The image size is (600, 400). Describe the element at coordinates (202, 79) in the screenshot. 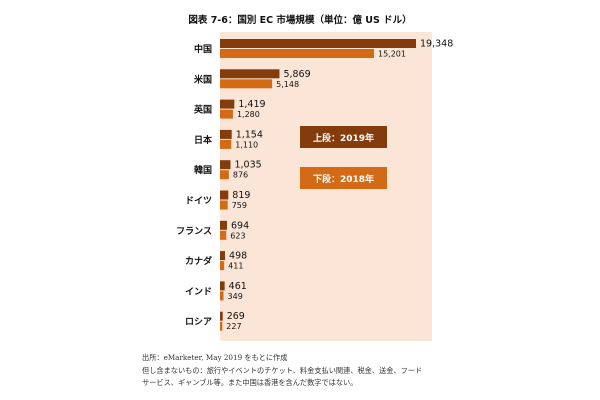

I see `category-label: 米国` at that location.